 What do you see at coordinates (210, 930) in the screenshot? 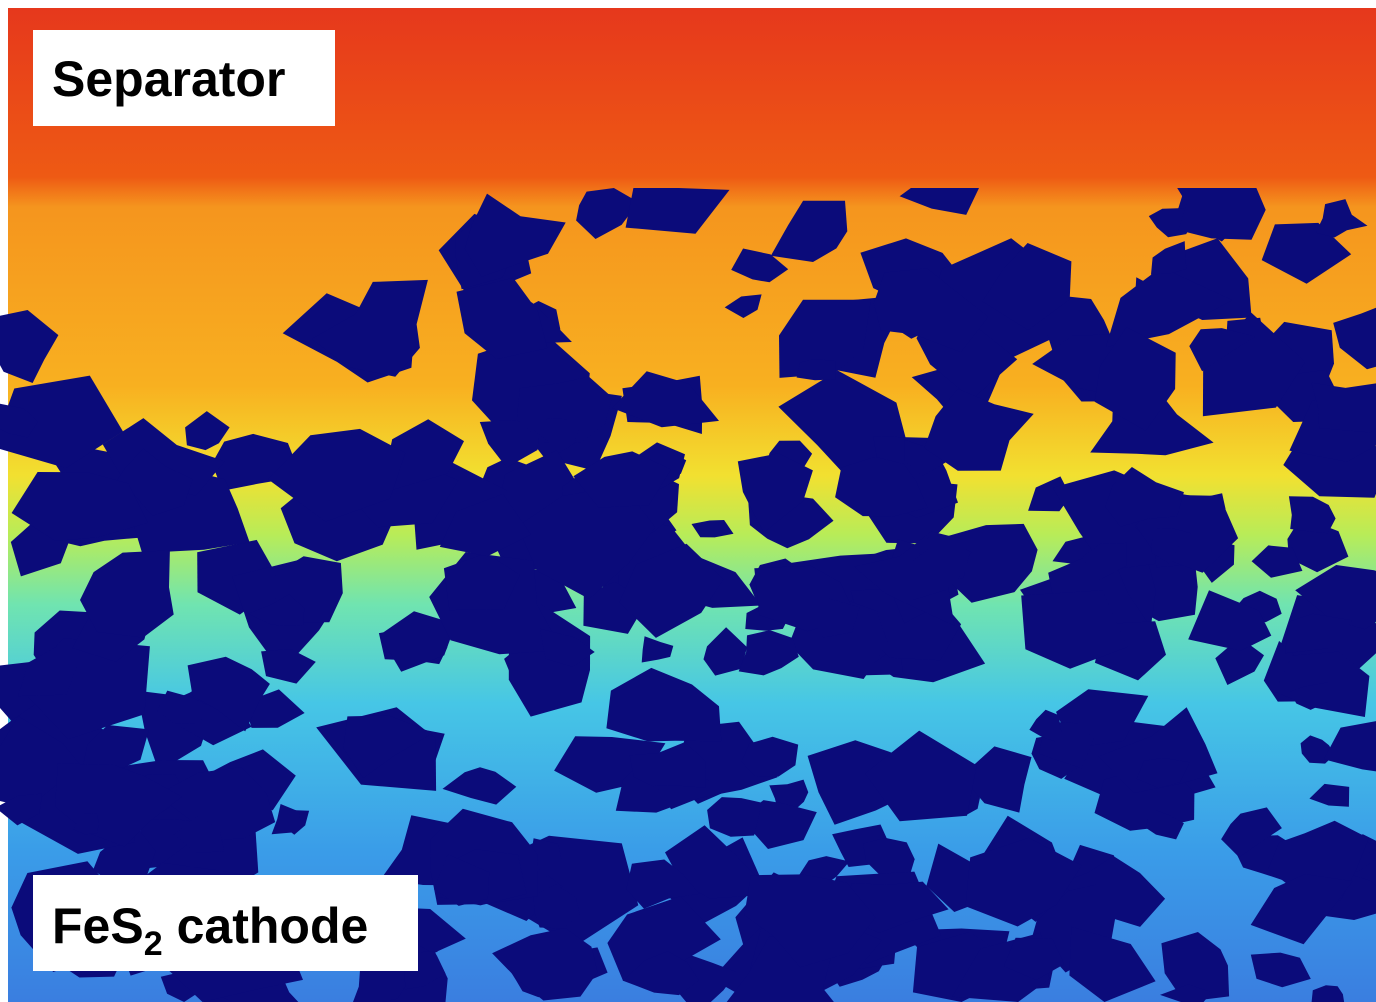
I see `cathode-label: FeS2 cathode` at bounding box center [210, 930].